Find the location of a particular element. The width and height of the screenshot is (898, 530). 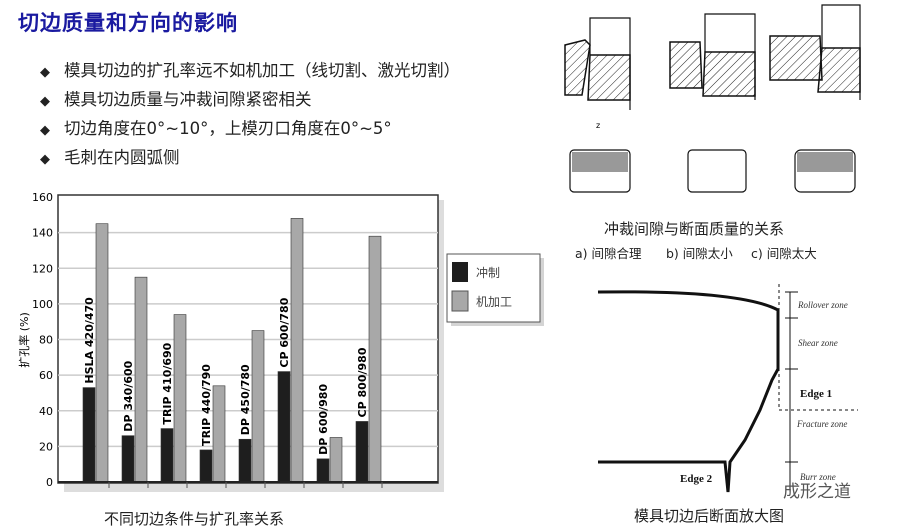

chart-caption: 不同切边条件与扩孔率关系 is located at coordinates (194, 519).